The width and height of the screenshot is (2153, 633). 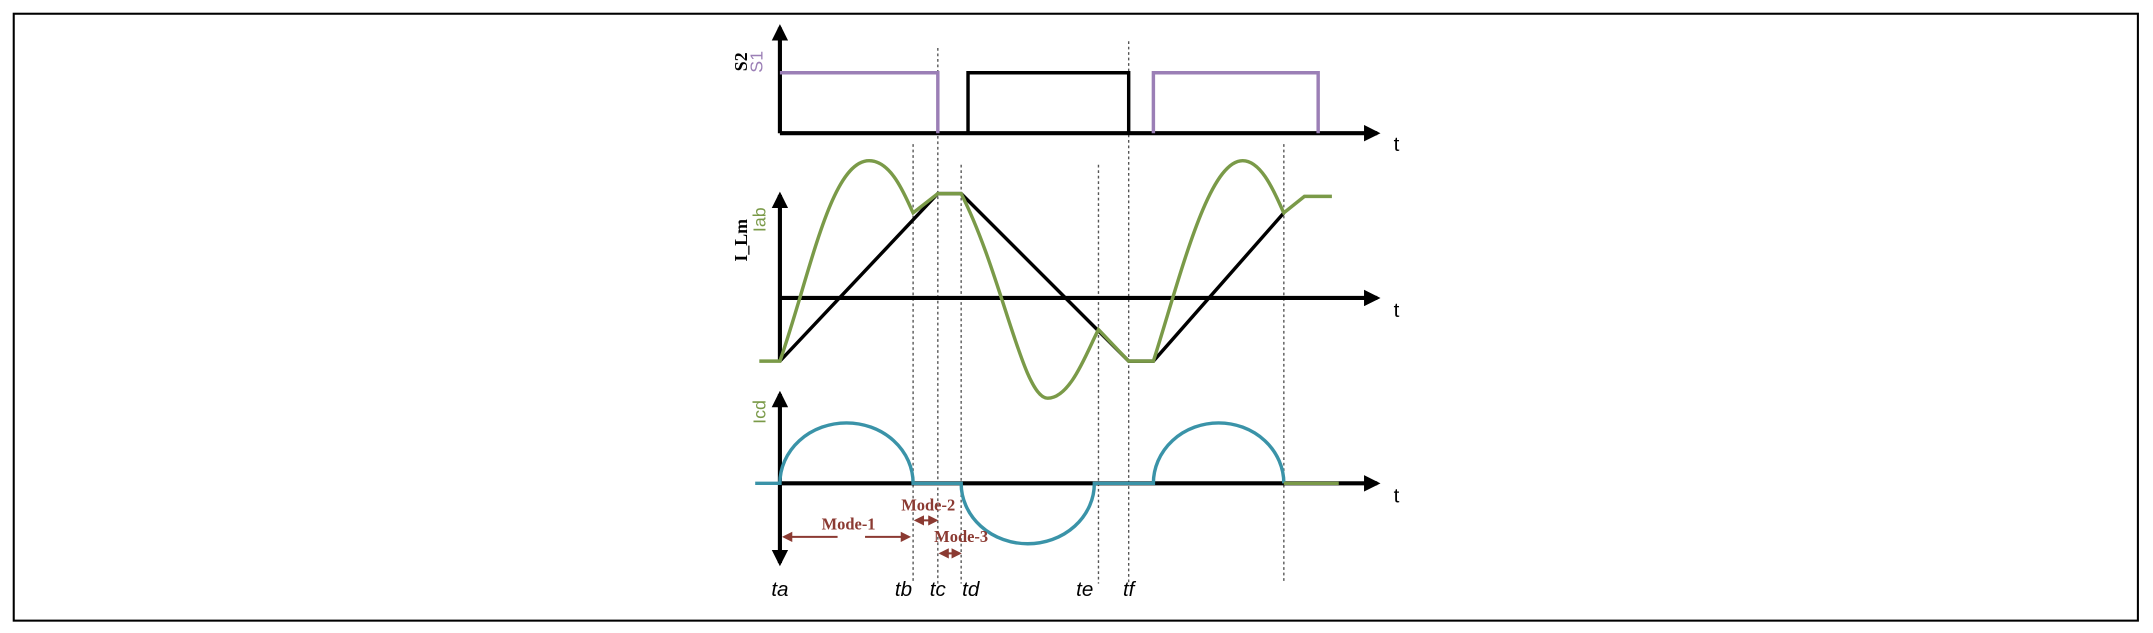 What do you see at coordinates (961, 536) in the screenshot?
I see `mode-label: Mode-3` at bounding box center [961, 536].